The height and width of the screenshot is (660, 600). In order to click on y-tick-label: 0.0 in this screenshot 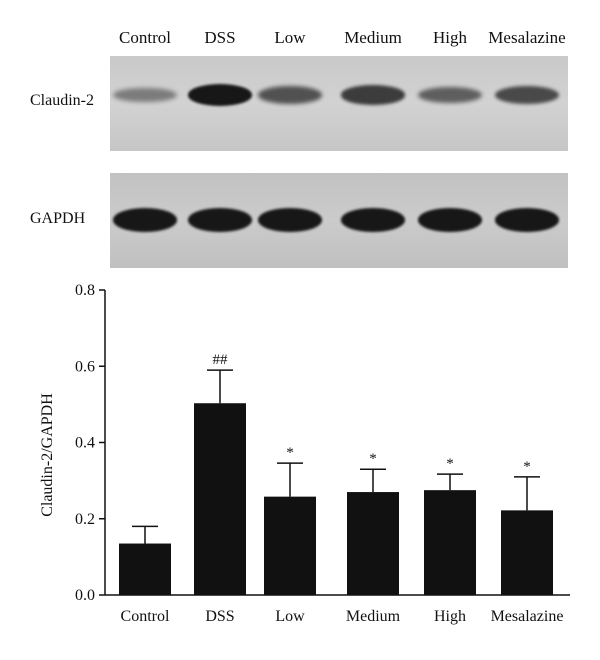, I will do `click(85, 595)`.